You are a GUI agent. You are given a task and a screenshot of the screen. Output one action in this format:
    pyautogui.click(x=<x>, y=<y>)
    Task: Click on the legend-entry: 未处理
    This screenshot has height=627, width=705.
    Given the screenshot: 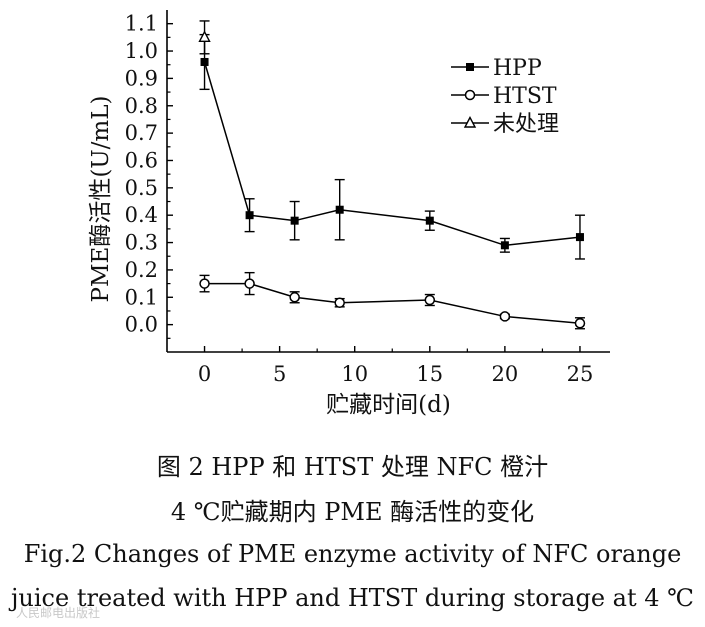 What is the action you would take?
    pyautogui.click(x=505, y=124)
    